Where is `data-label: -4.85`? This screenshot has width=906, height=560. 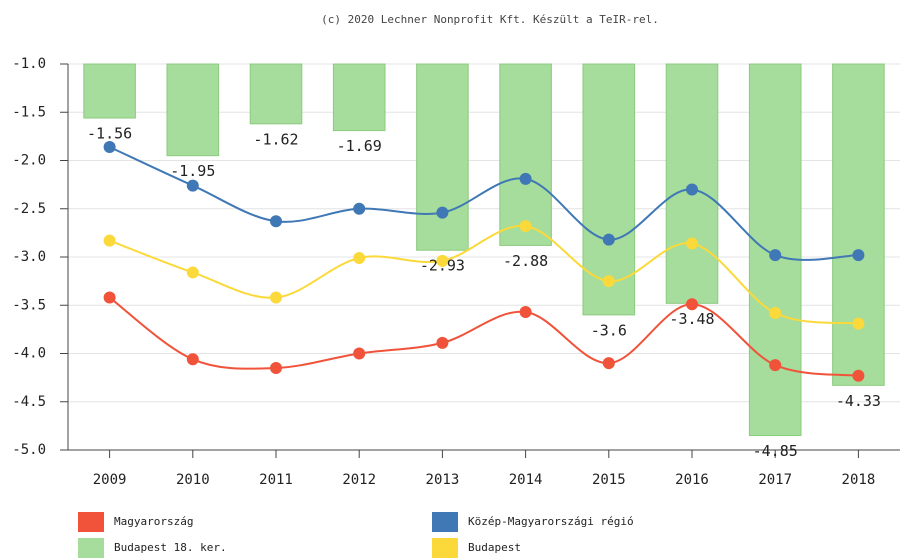 data-label: -4.85 is located at coordinates (775, 451).